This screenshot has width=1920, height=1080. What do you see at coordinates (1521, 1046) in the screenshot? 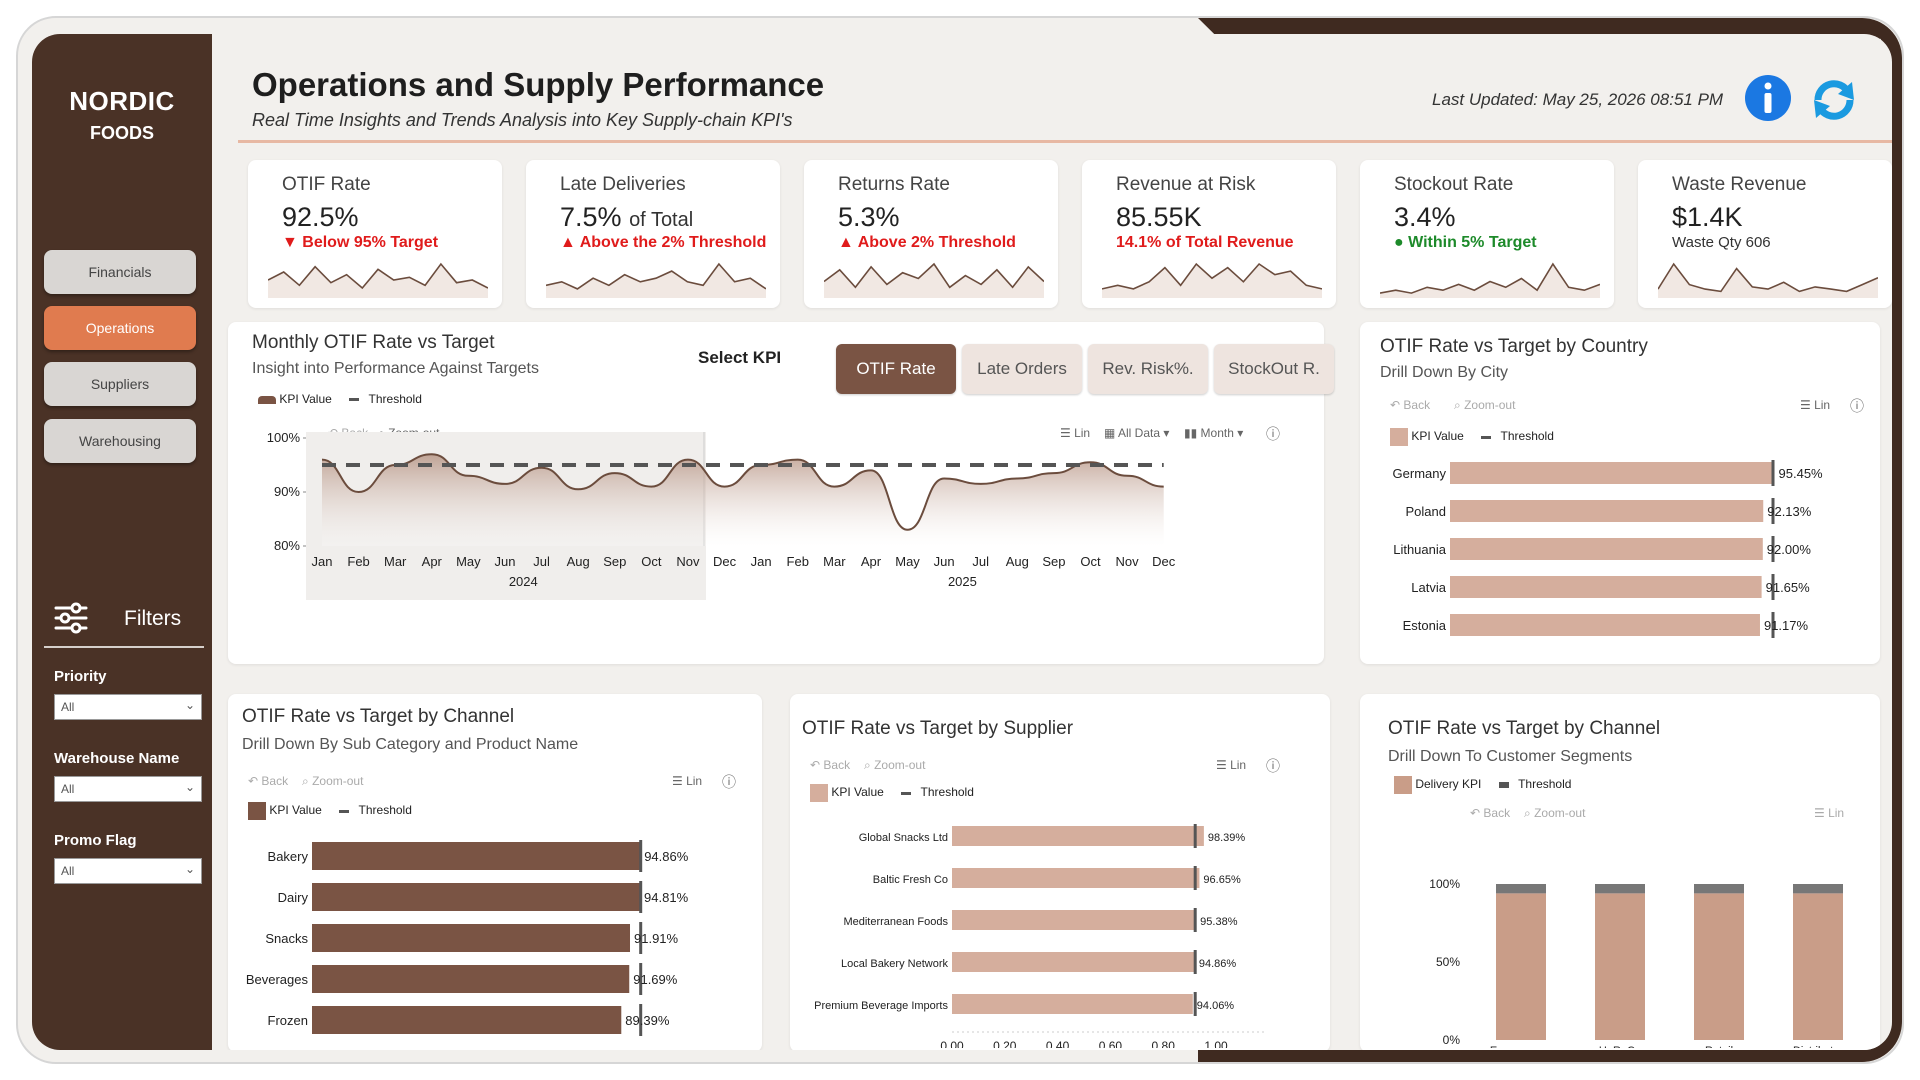
I see `x-tick-label: E-commerce` at bounding box center [1521, 1046].